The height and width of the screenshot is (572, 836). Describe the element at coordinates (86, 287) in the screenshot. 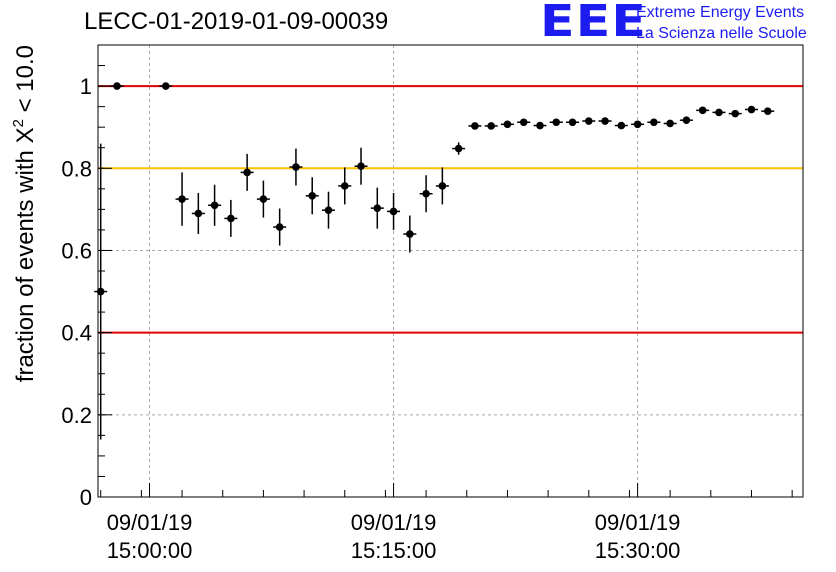

I see `y-axis: 0 0.2 0.4 0.6 0.8 1` at that location.